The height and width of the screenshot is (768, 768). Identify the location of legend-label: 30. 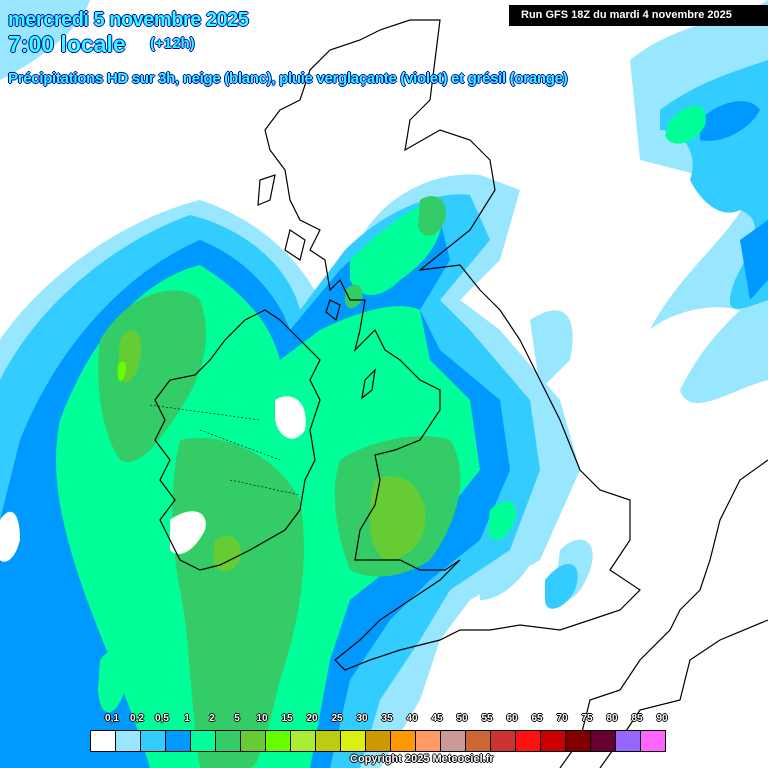
(362, 718).